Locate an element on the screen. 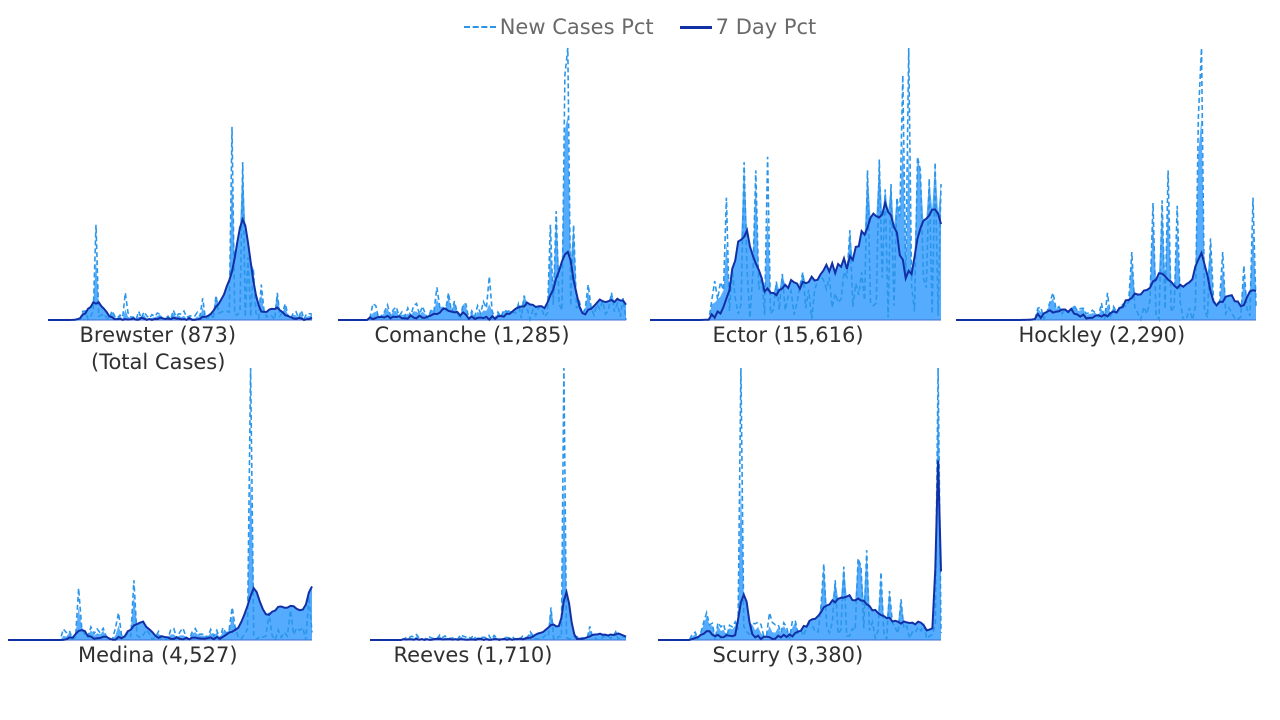 The height and width of the screenshot is (720, 1280). area-fill-scurry is located at coordinates (799, 504).